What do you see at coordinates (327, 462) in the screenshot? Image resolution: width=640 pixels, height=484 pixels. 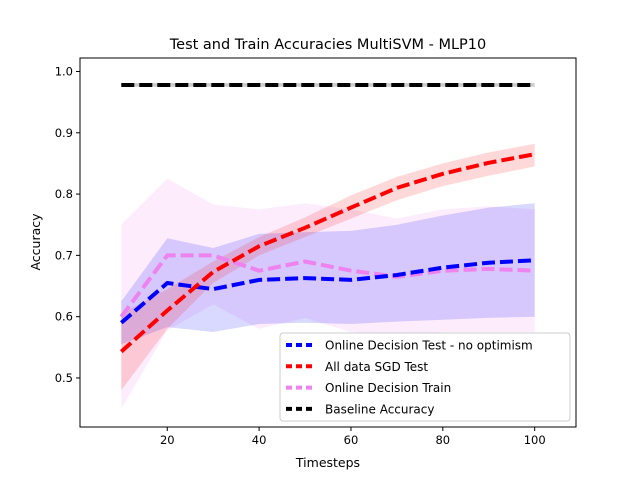 I see `x-axis-label: Timesteps` at bounding box center [327, 462].